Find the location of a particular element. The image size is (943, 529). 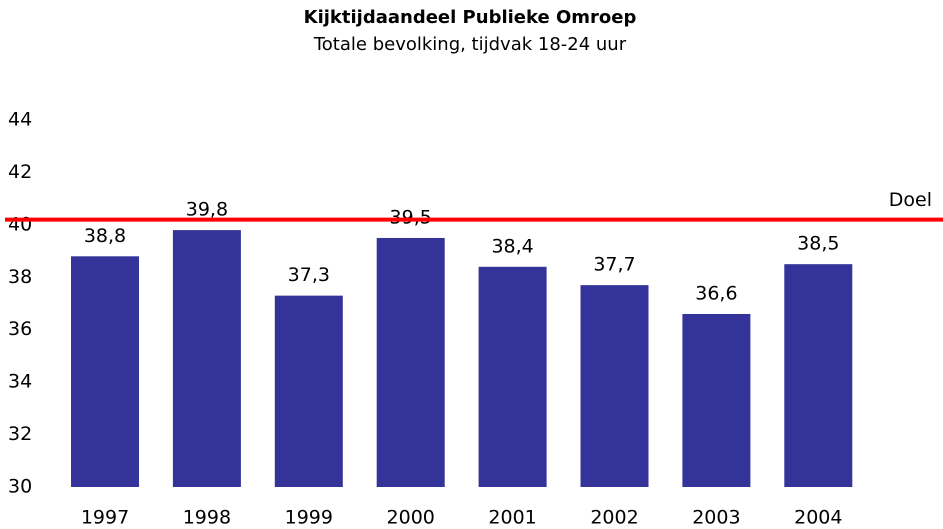

value-label: 38,5 is located at coordinates (818, 244).